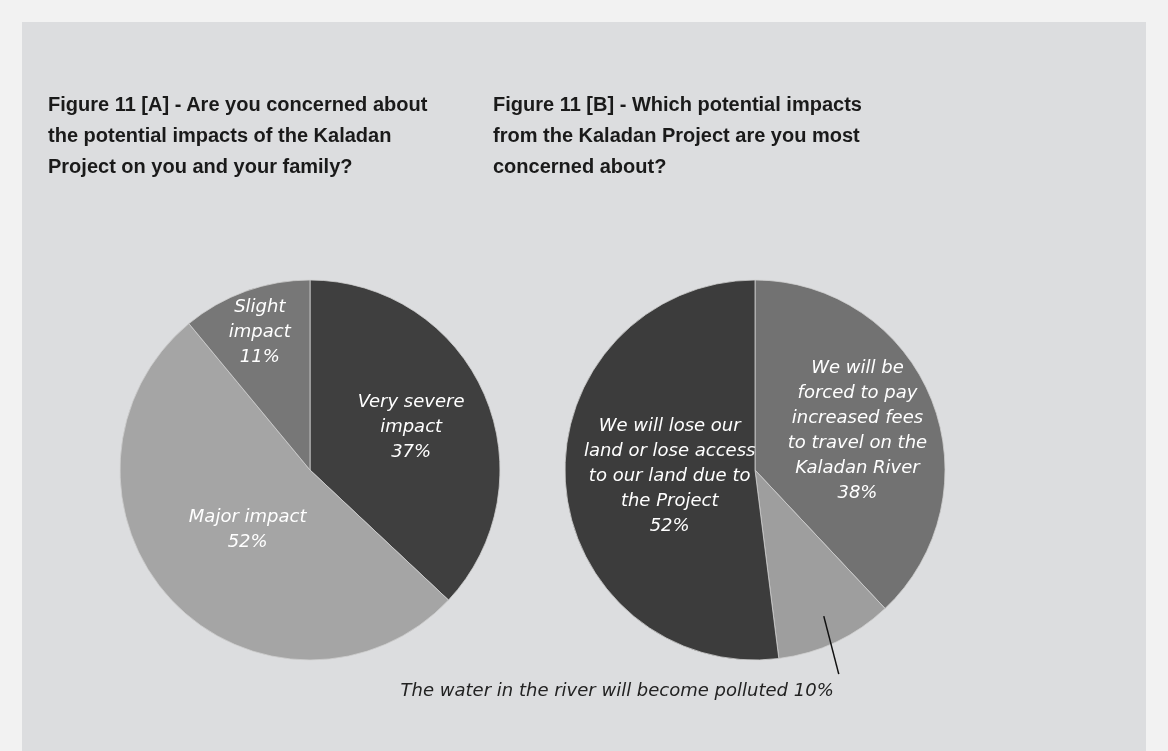 The width and height of the screenshot is (1168, 751). I want to click on slice-label: We will be forced to pay increased fees to travel on the Kaladan River, so click(857, 416).